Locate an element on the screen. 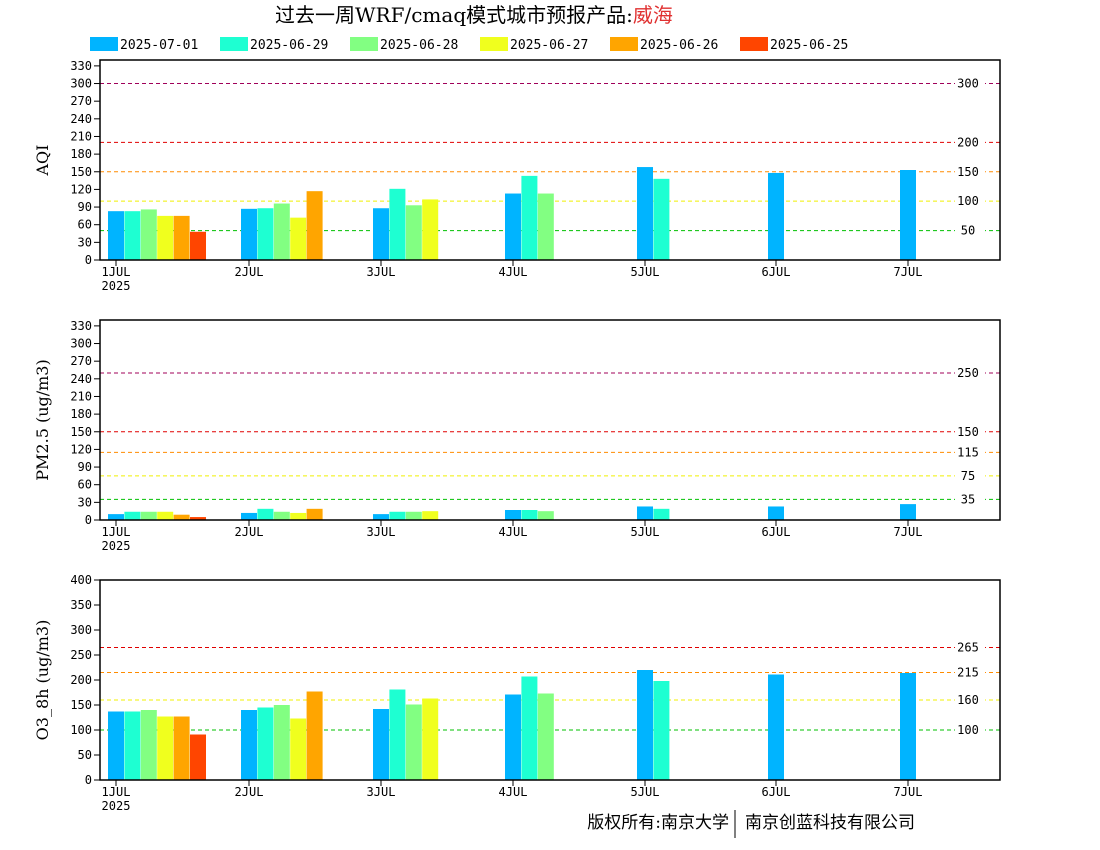 Image resolution: width=1100 pixels, height=850 pixels. y-axis-label: AQI is located at coordinates (42, 161).